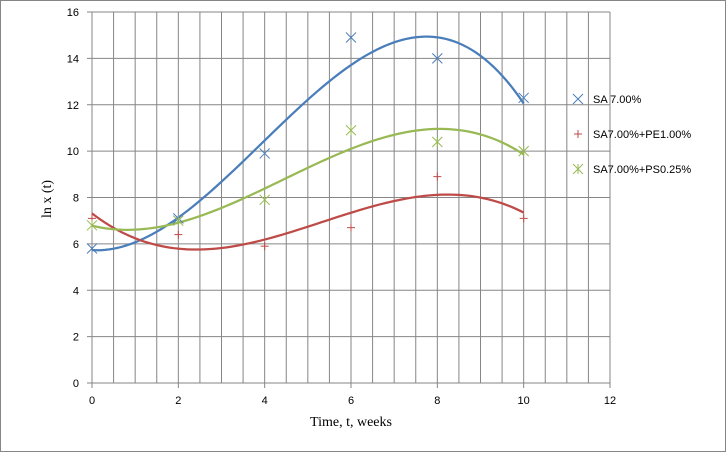 Image resolution: width=726 pixels, height=452 pixels. What do you see at coordinates (76, 338) in the screenshot?
I see `y-tick-label: 2` at bounding box center [76, 338].